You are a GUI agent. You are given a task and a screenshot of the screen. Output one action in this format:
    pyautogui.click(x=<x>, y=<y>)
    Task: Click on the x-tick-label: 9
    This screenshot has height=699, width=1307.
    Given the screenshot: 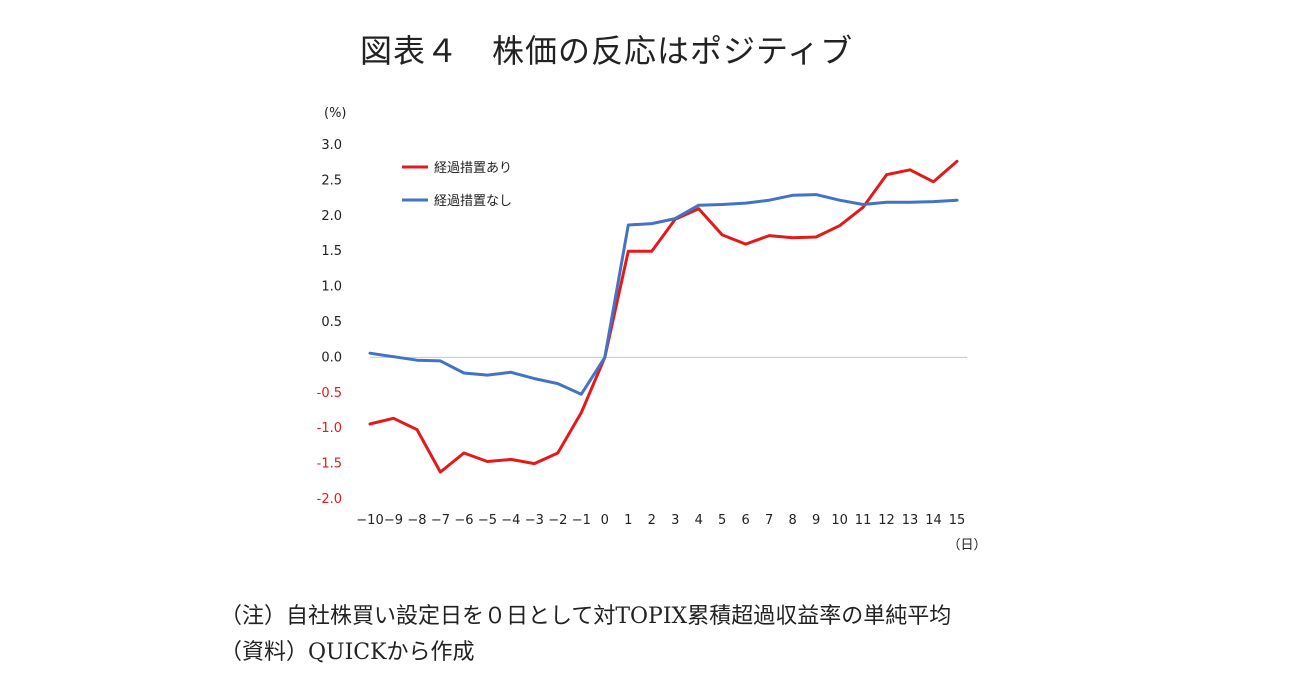 What is the action you would take?
    pyautogui.click(x=816, y=520)
    